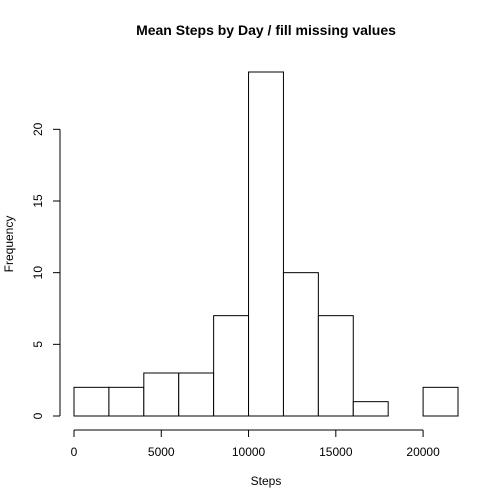 This screenshot has width=504, height=504. What do you see at coordinates (38, 415) in the screenshot?
I see `y-tick-label-0: 0` at bounding box center [38, 415].